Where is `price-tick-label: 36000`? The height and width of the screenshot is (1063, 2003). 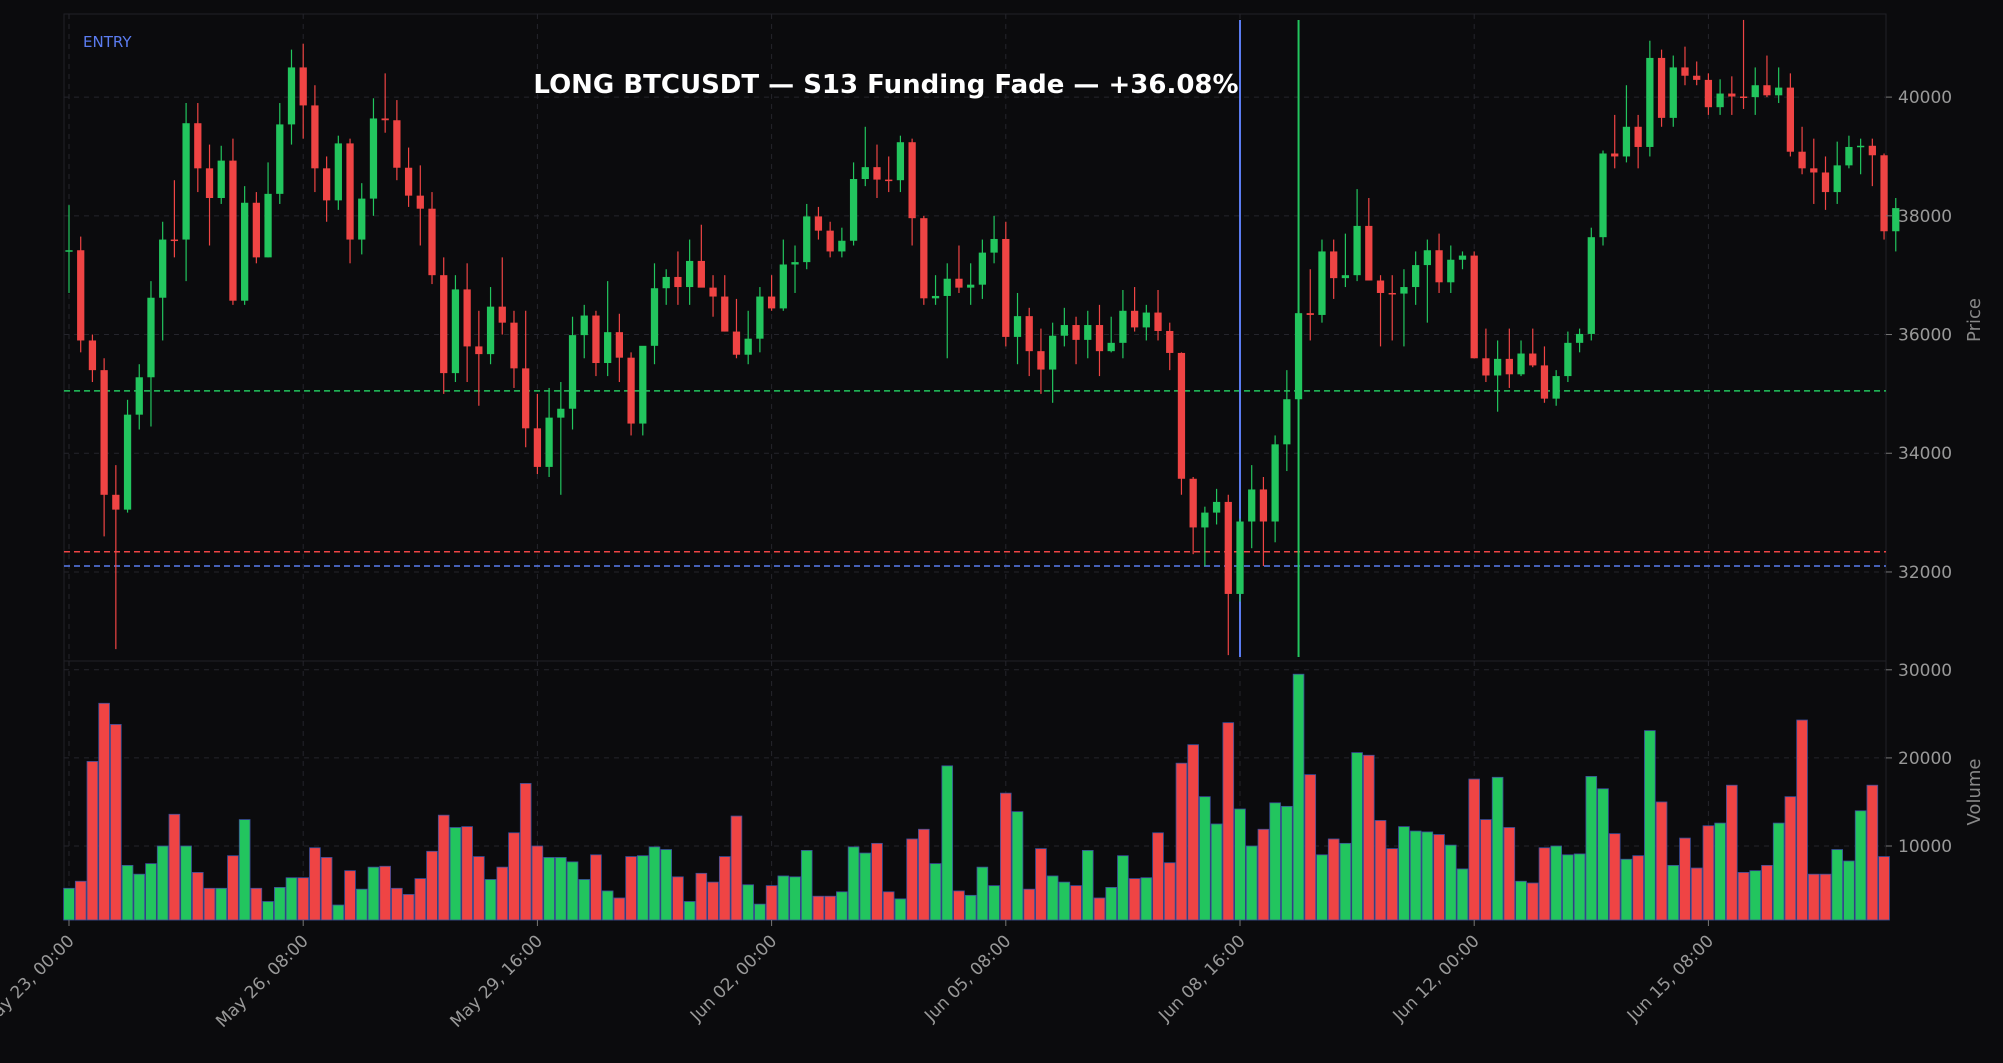
price-tick-label: 36000 is located at coordinates (1925, 336).